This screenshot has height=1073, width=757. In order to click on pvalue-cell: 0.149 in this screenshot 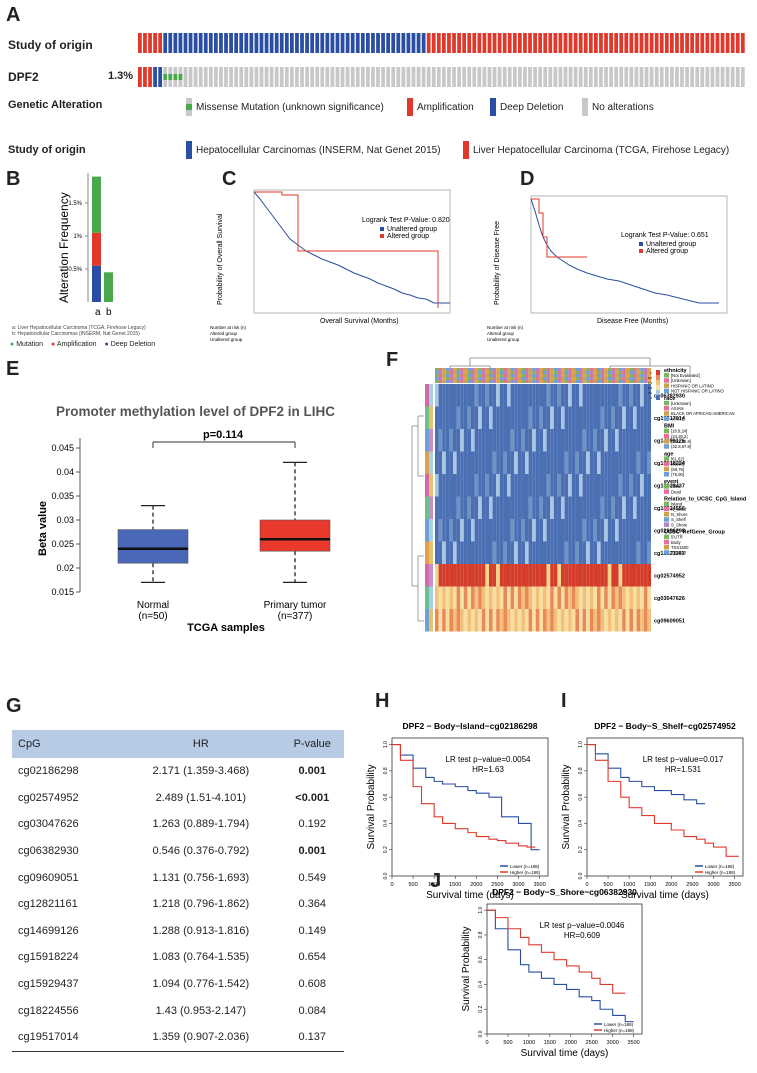, I will do `click(312, 930)`.